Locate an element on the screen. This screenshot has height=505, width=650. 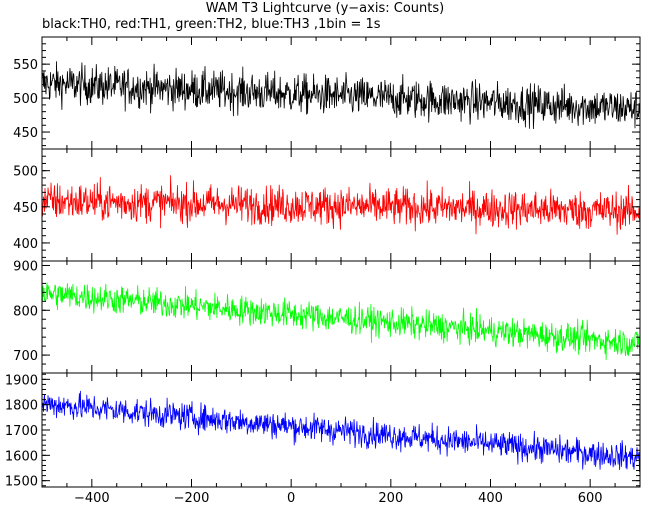
x-tick-label: −400 is located at coordinates (92, 498).